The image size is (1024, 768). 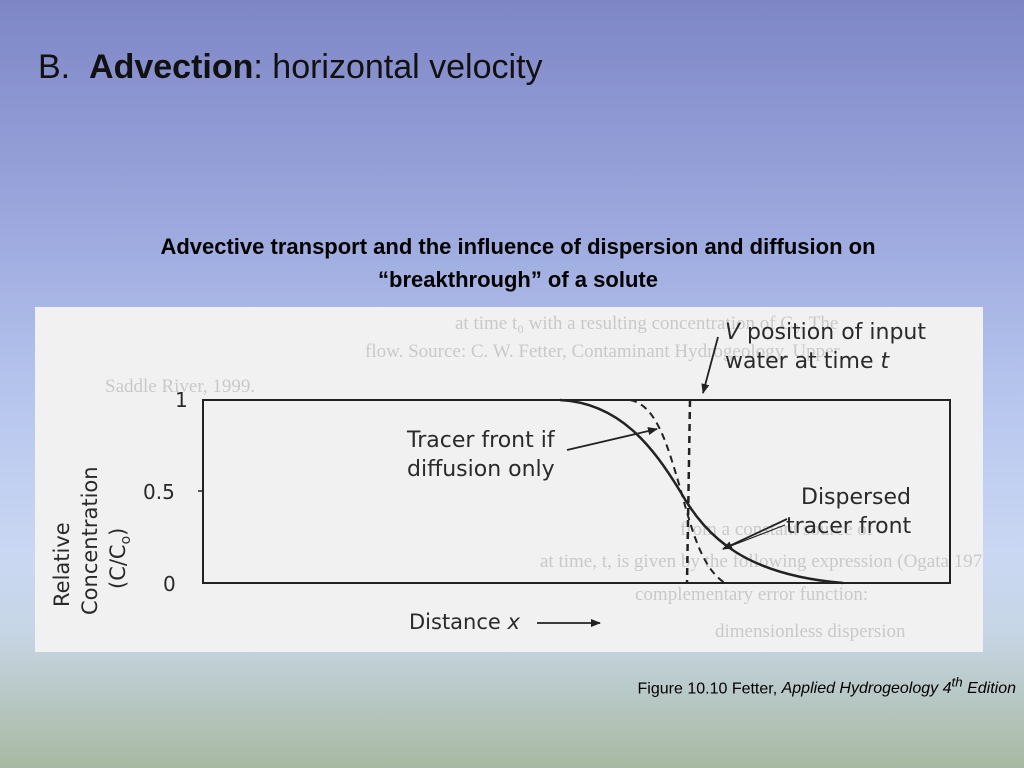 What do you see at coordinates (710, 365) in the screenshot?
I see `annotation-v-arrow` at bounding box center [710, 365].